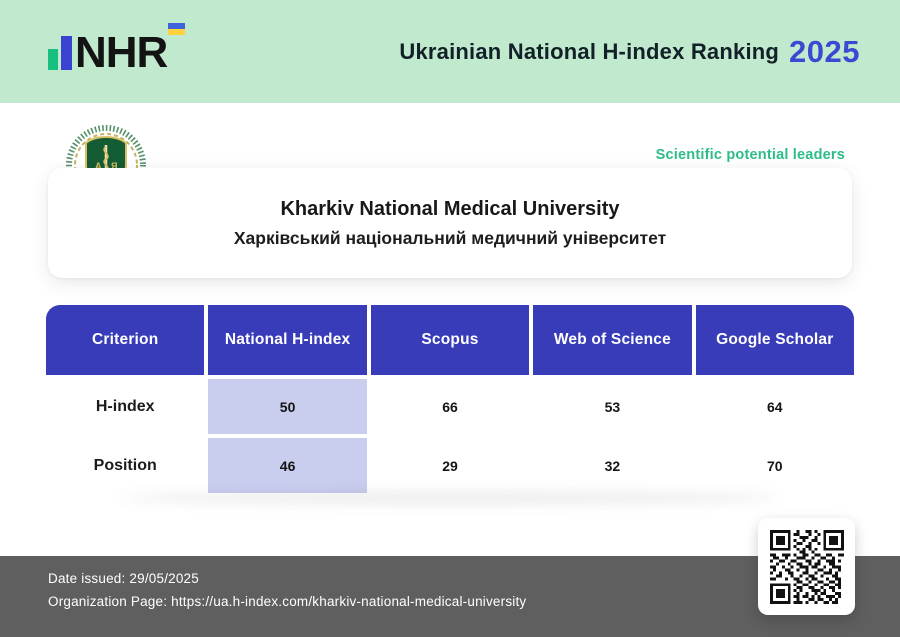 Image resolution: width=900 pixels, height=637 pixels. I want to click on green-bar-icon, so click(53, 59).